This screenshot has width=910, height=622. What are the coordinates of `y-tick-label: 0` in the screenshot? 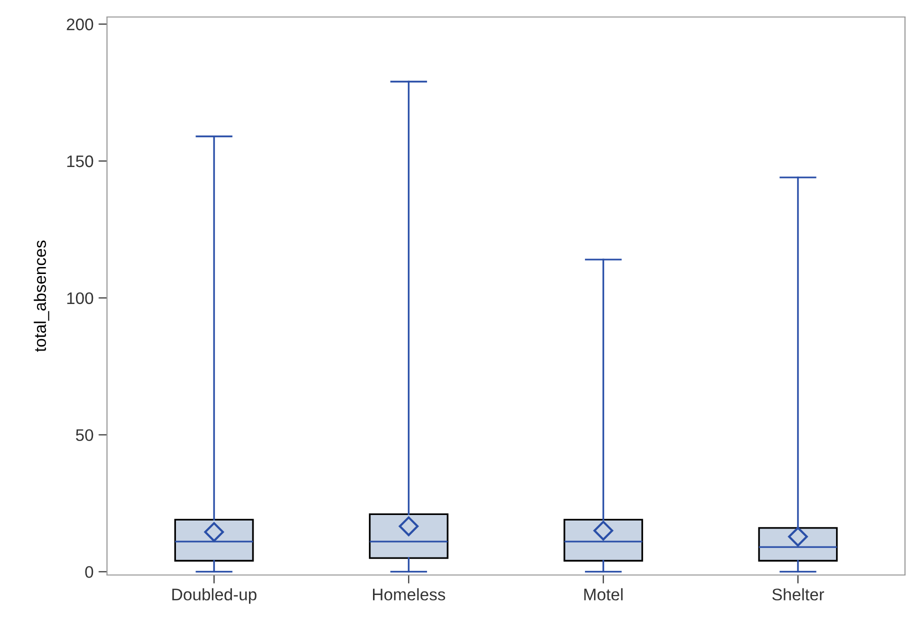 It's located at (89, 572).